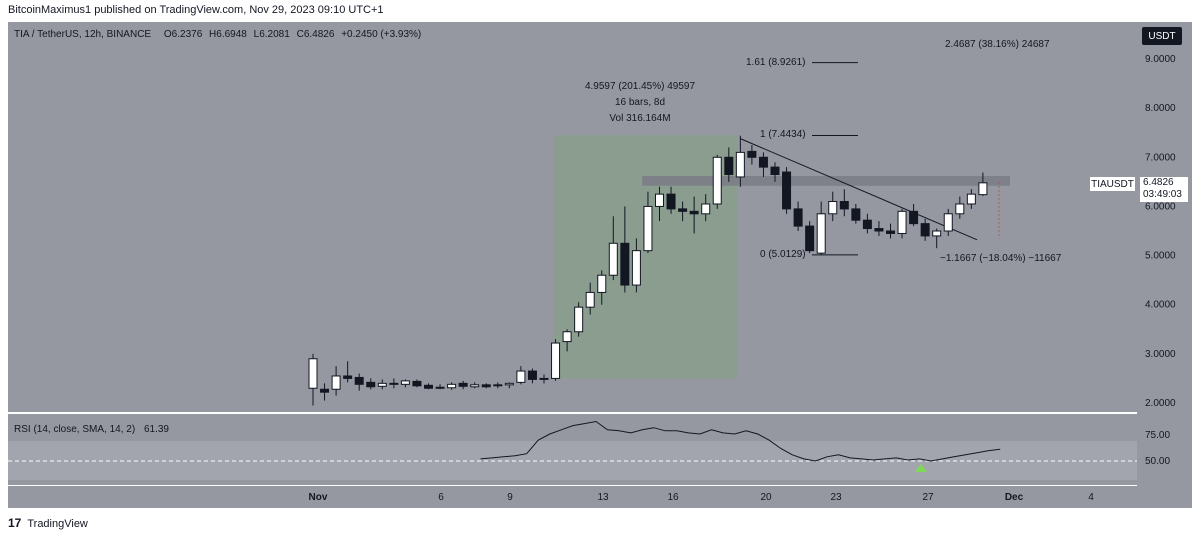 This screenshot has height=538, width=1200. Describe the element at coordinates (1160, 354) in the screenshot. I see `price-tick-label: 3.0000` at that location.